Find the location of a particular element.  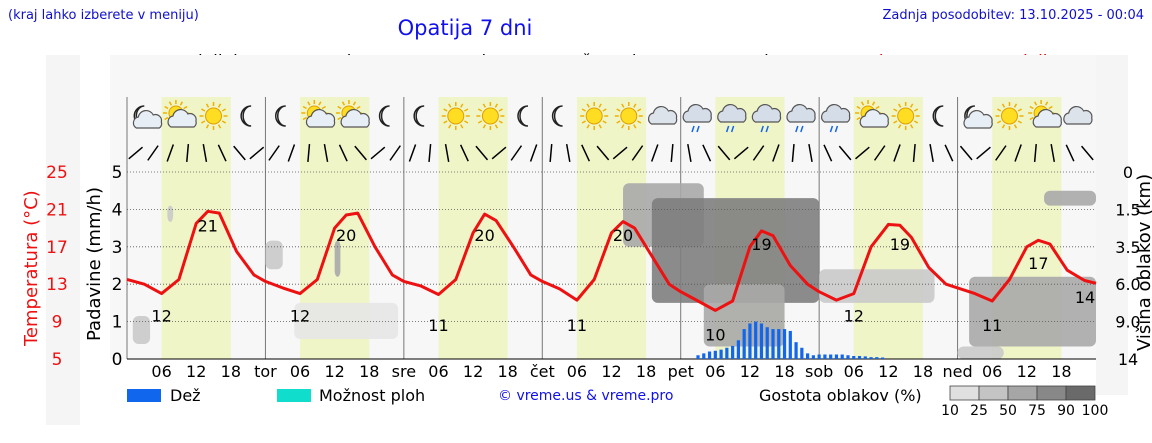

legend-density-label: Gostota oblakov (%) is located at coordinates (840, 395).